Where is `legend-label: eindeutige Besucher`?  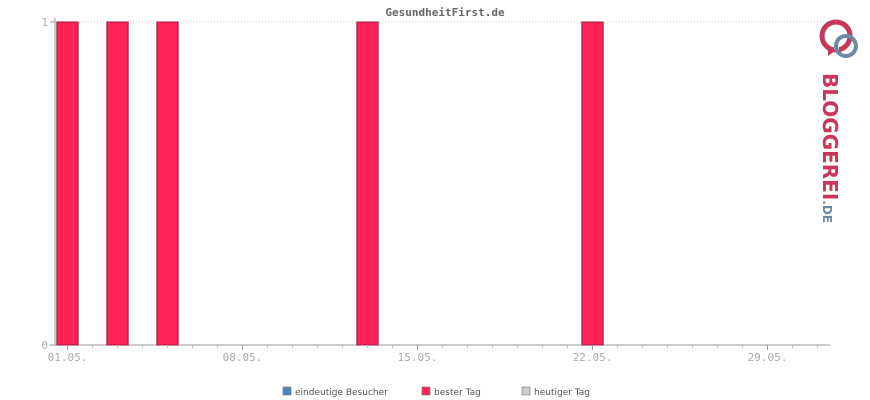 legend-label: eindeutige Besucher is located at coordinates (341, 393).